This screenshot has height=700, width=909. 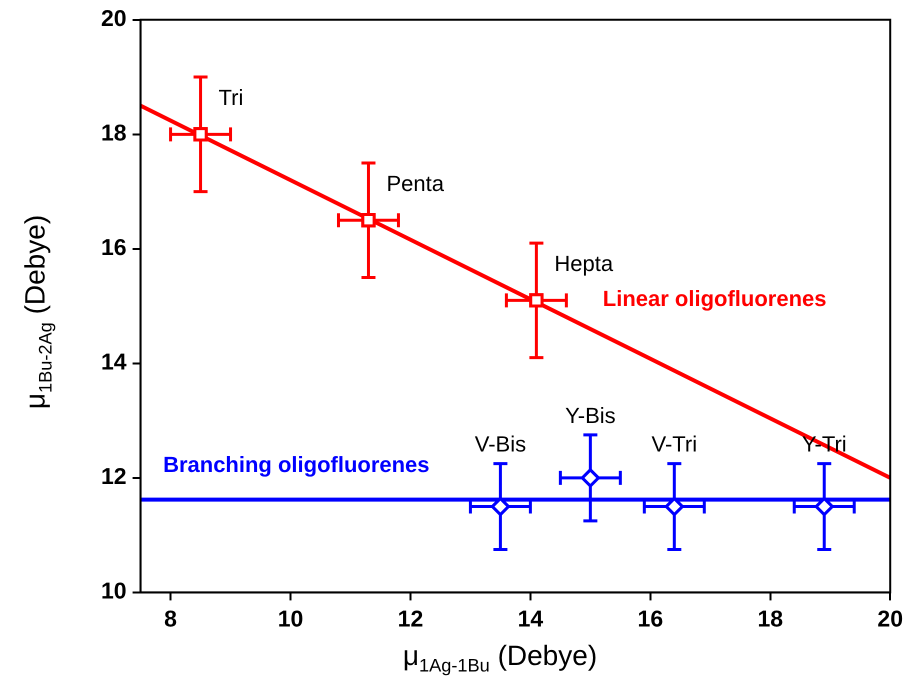 What do you see at coordinates (113, 247) in the screenshot?
I see `y-tick-label: 16` at bounding box center [113, 247].